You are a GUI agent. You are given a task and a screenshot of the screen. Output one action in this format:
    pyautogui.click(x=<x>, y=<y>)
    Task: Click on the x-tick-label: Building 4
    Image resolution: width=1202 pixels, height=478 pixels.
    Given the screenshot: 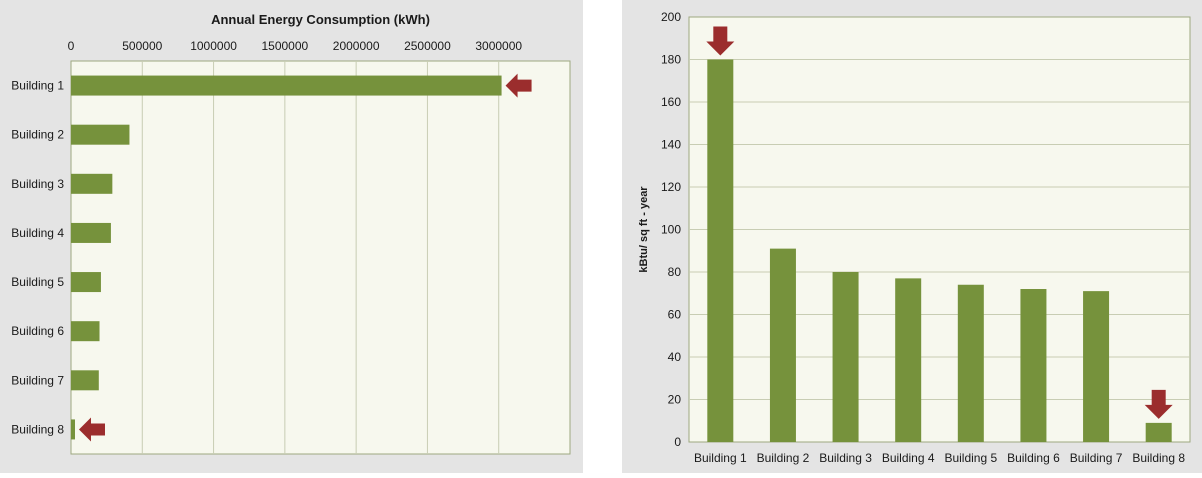 What is the action you would take?
    pyautogui.click(x=908, y=458)
    